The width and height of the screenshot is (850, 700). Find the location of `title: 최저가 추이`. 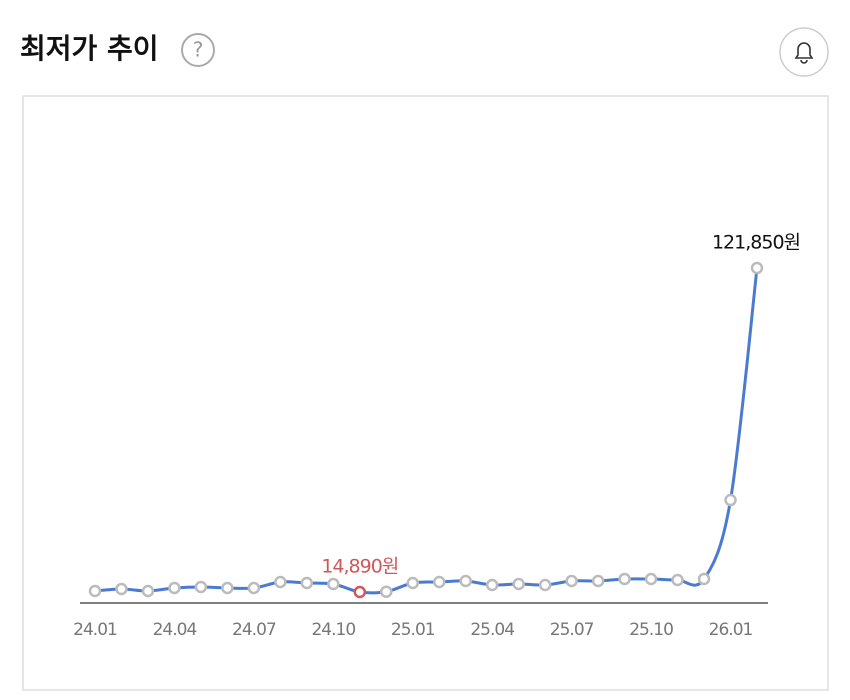

title: 최저가 추이 is located at coordinates (89, 48).